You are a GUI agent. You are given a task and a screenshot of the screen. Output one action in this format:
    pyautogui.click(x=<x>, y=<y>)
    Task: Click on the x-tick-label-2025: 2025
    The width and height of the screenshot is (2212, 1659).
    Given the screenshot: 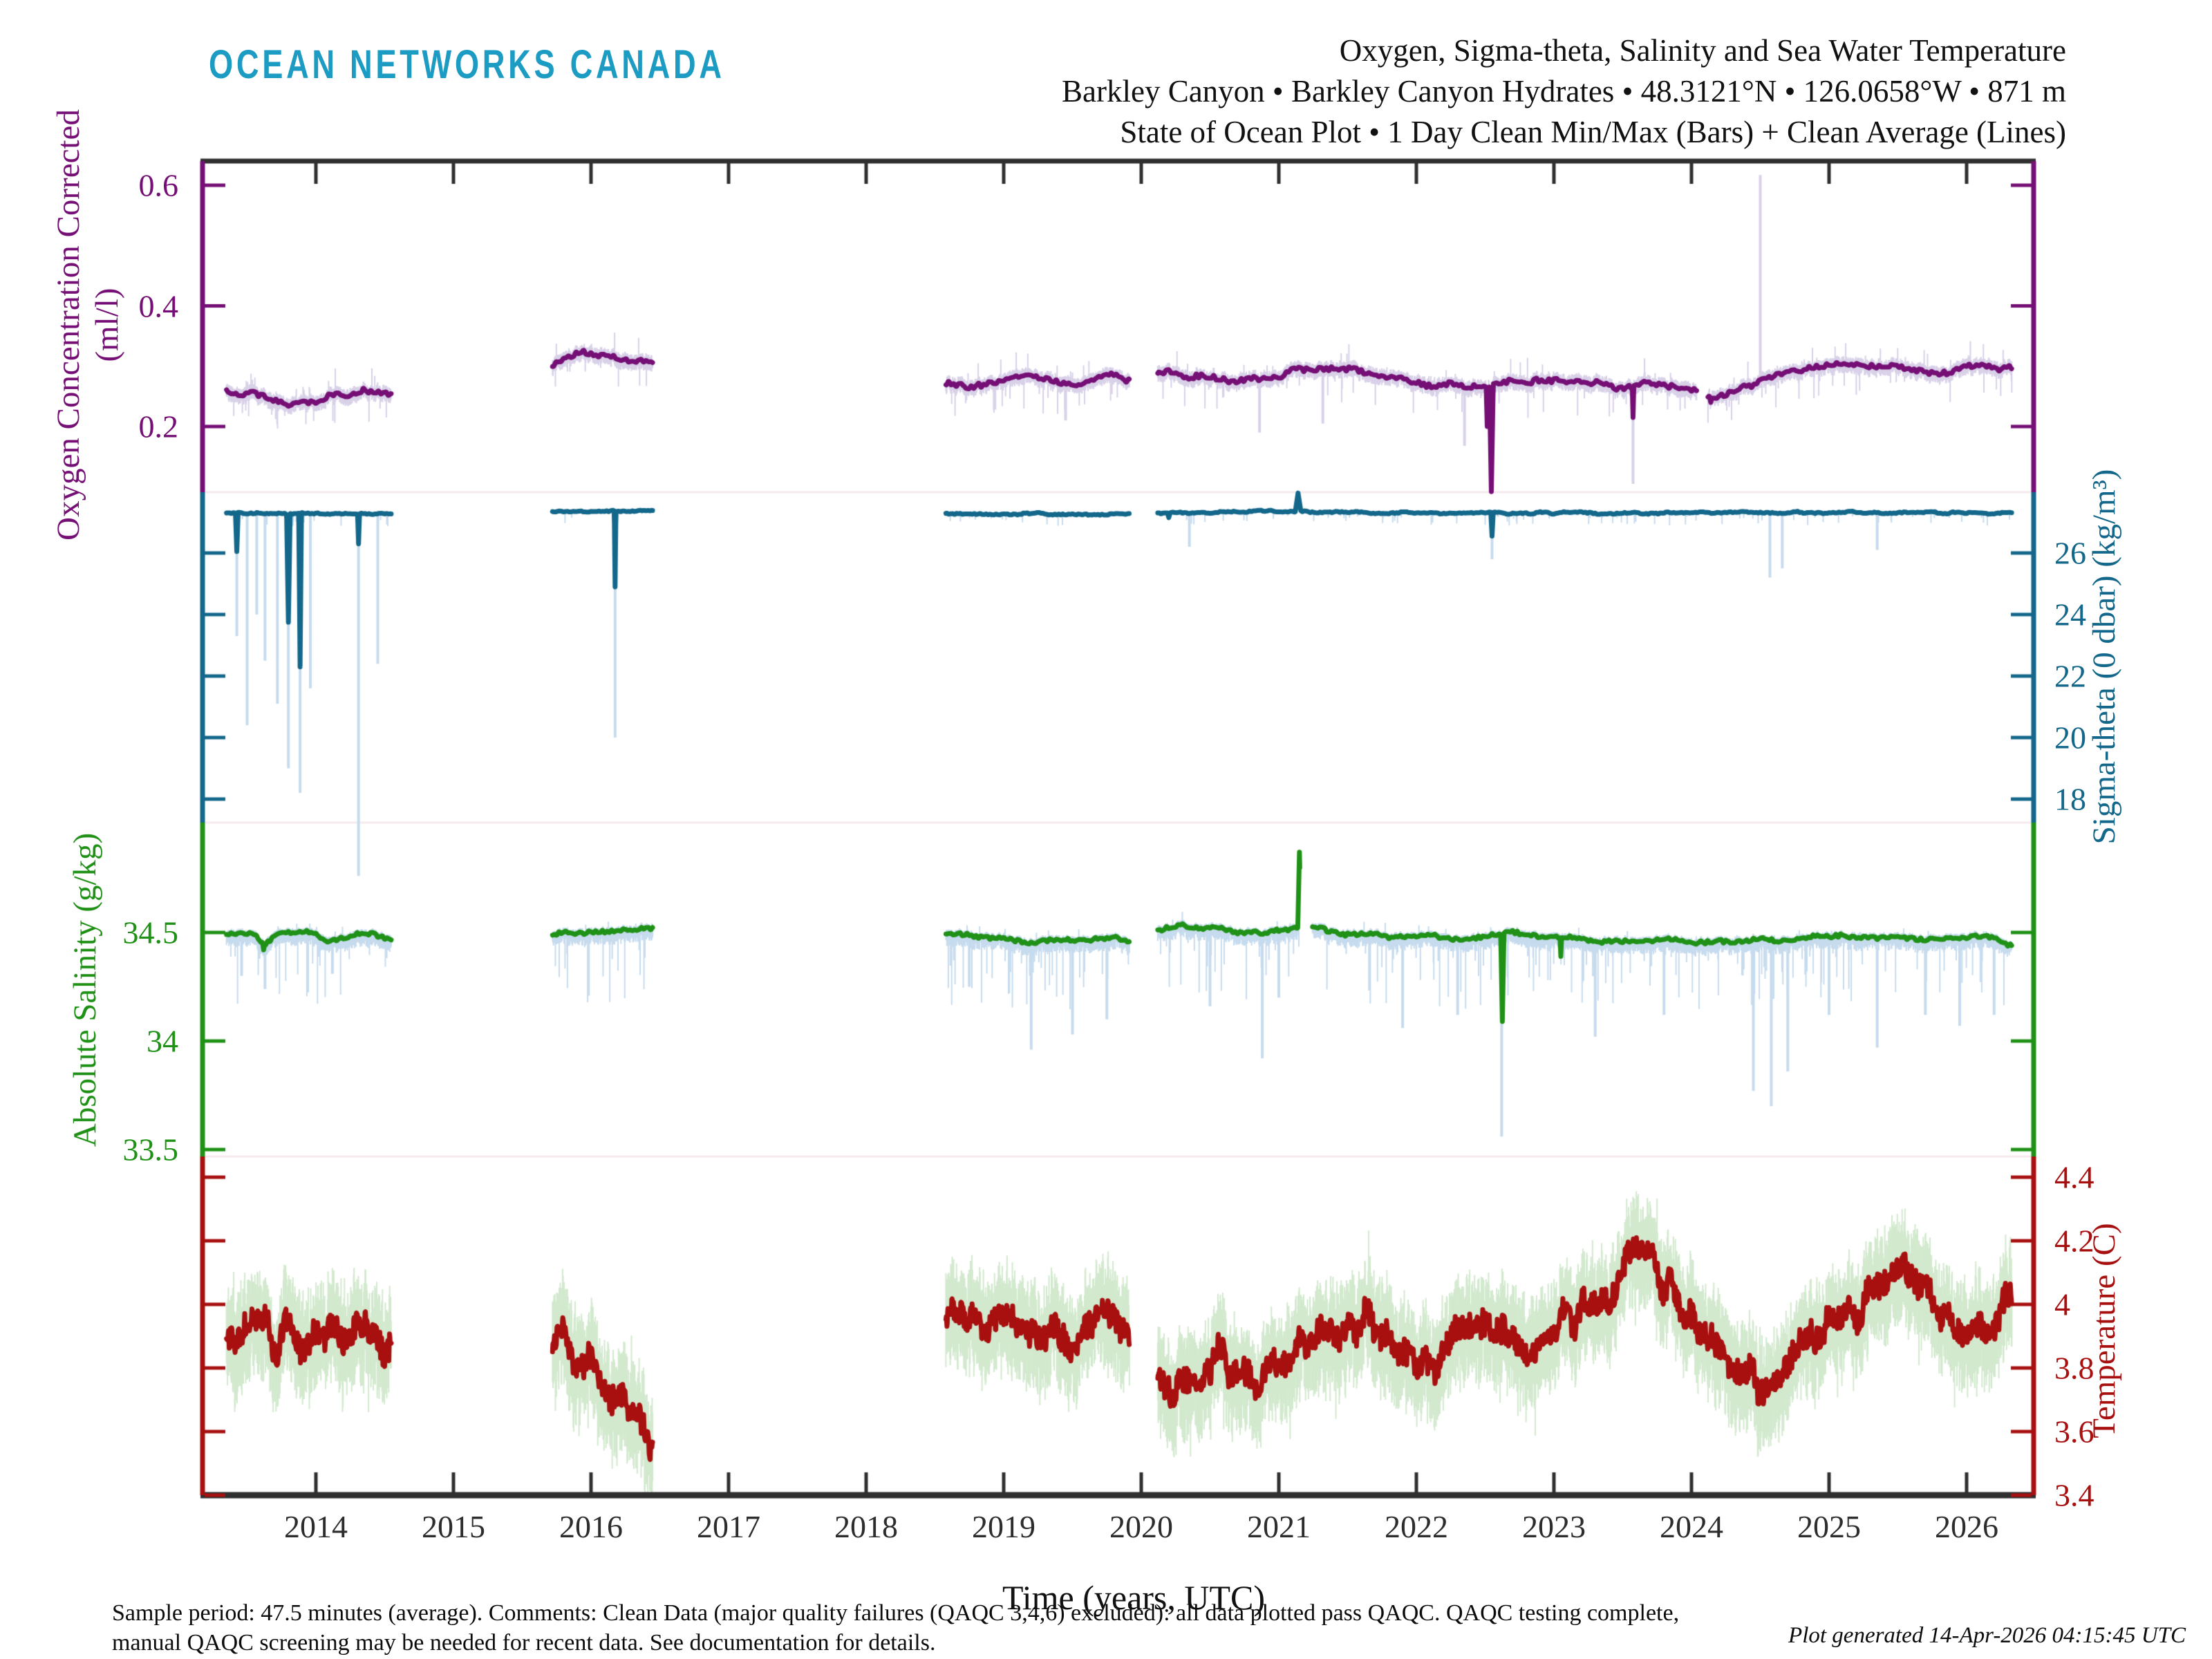 What is the action you would take?
    pyautogui.click(x=1829, y=1526)
    